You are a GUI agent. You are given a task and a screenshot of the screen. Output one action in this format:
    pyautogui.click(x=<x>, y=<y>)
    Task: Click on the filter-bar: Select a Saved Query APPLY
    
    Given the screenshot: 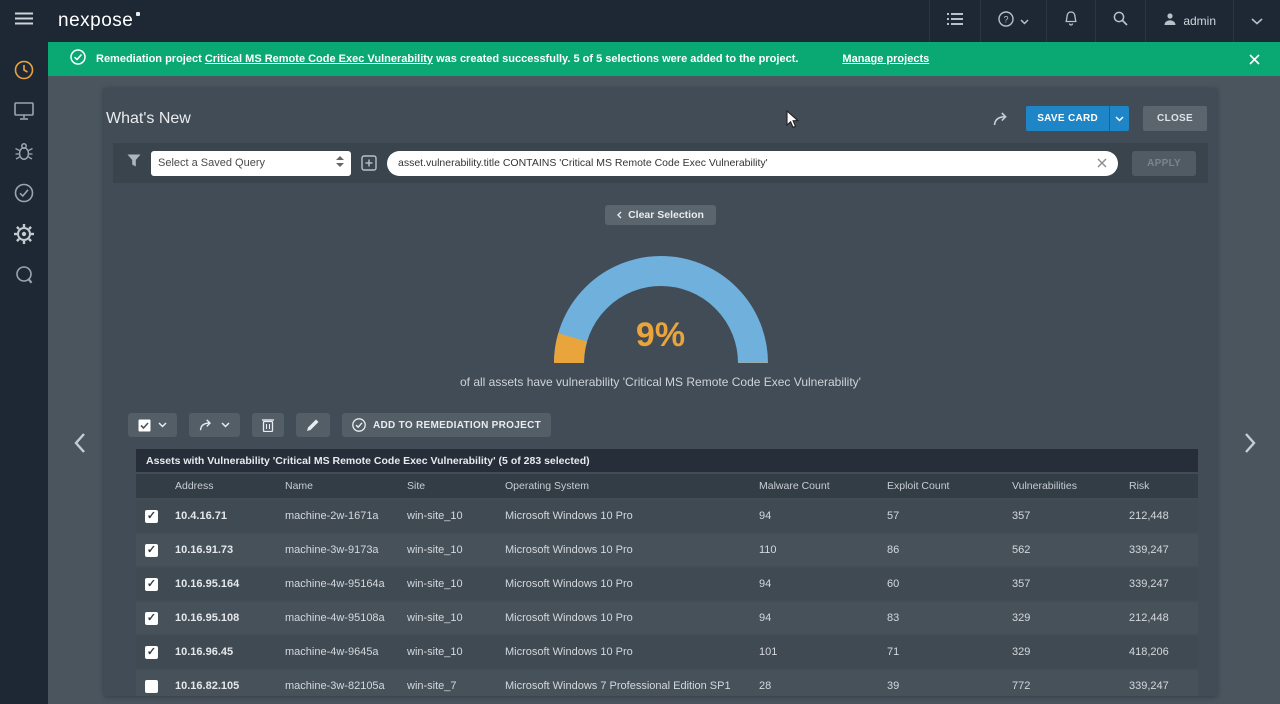 What is the action you would take?
    pyautogui.click(x=660, y=163)
    